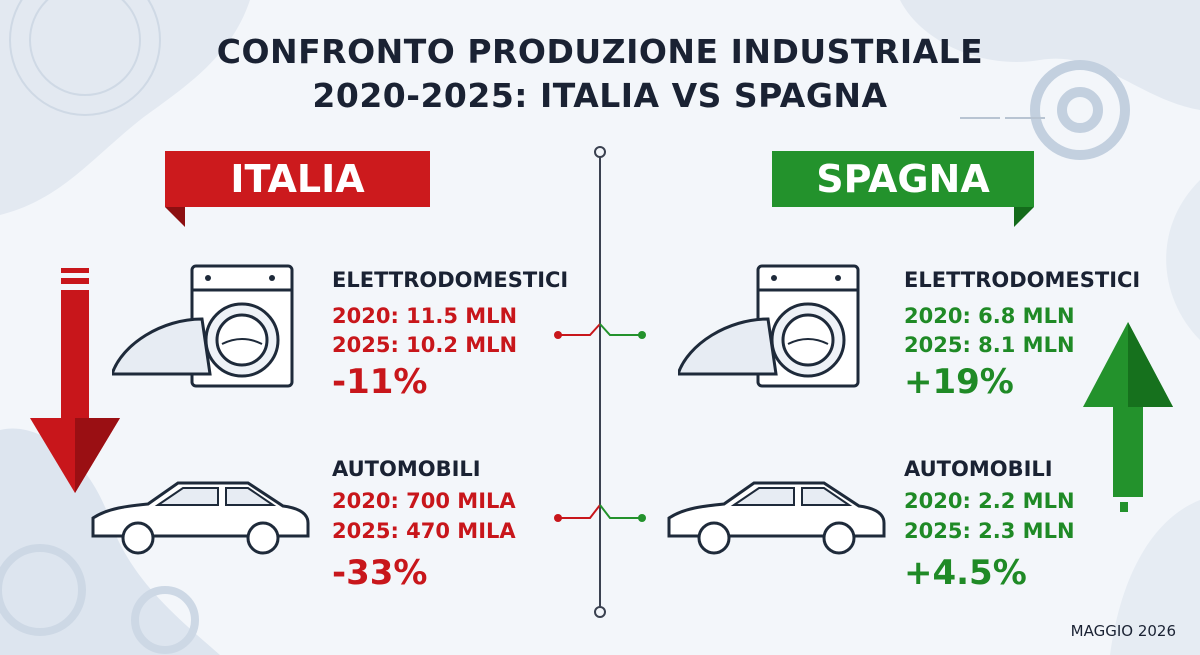 The width and height of the screenshot is (1200, 655). I want to click on italia-automobili-2020: 2020: 700 MILA, so click(424, 501).